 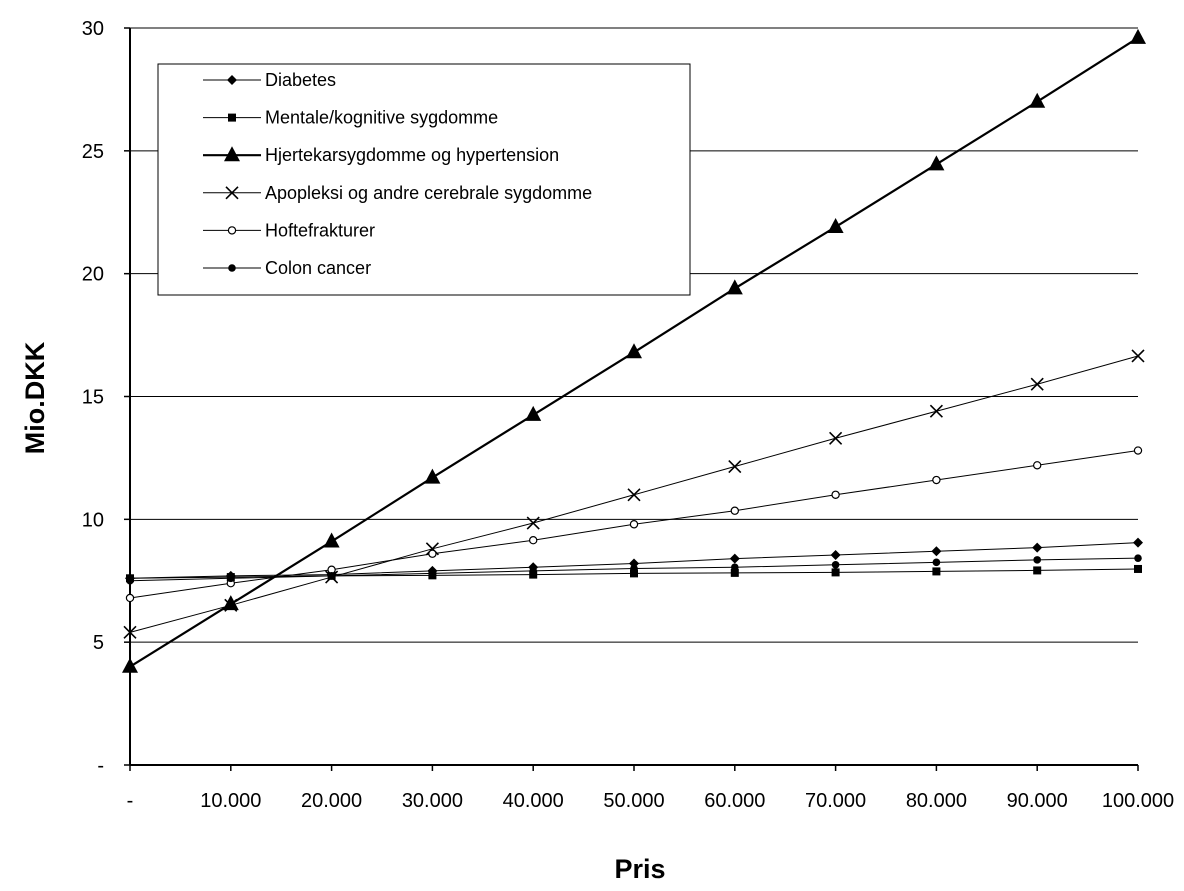 What do you see at coordinates (98, 643) in the screenshot?
I see `y-tick-label: 5` at bounding box center [98, 643].